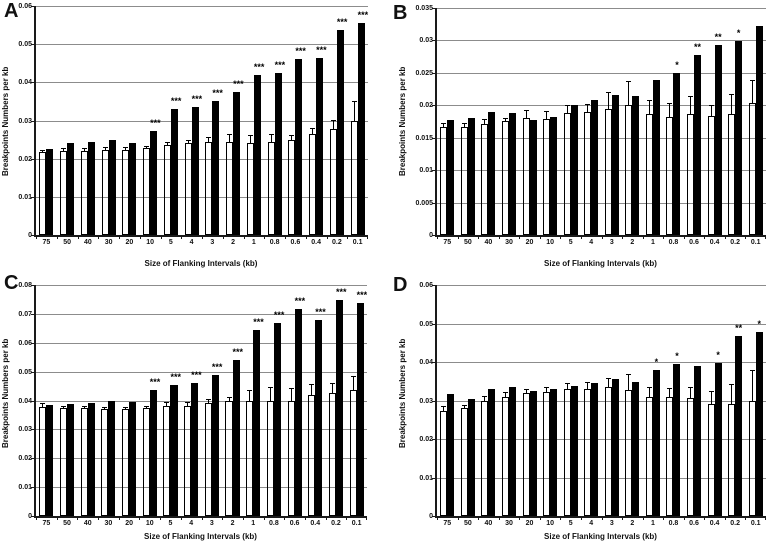  I want to click on category-group: 4, so click(591, 127).